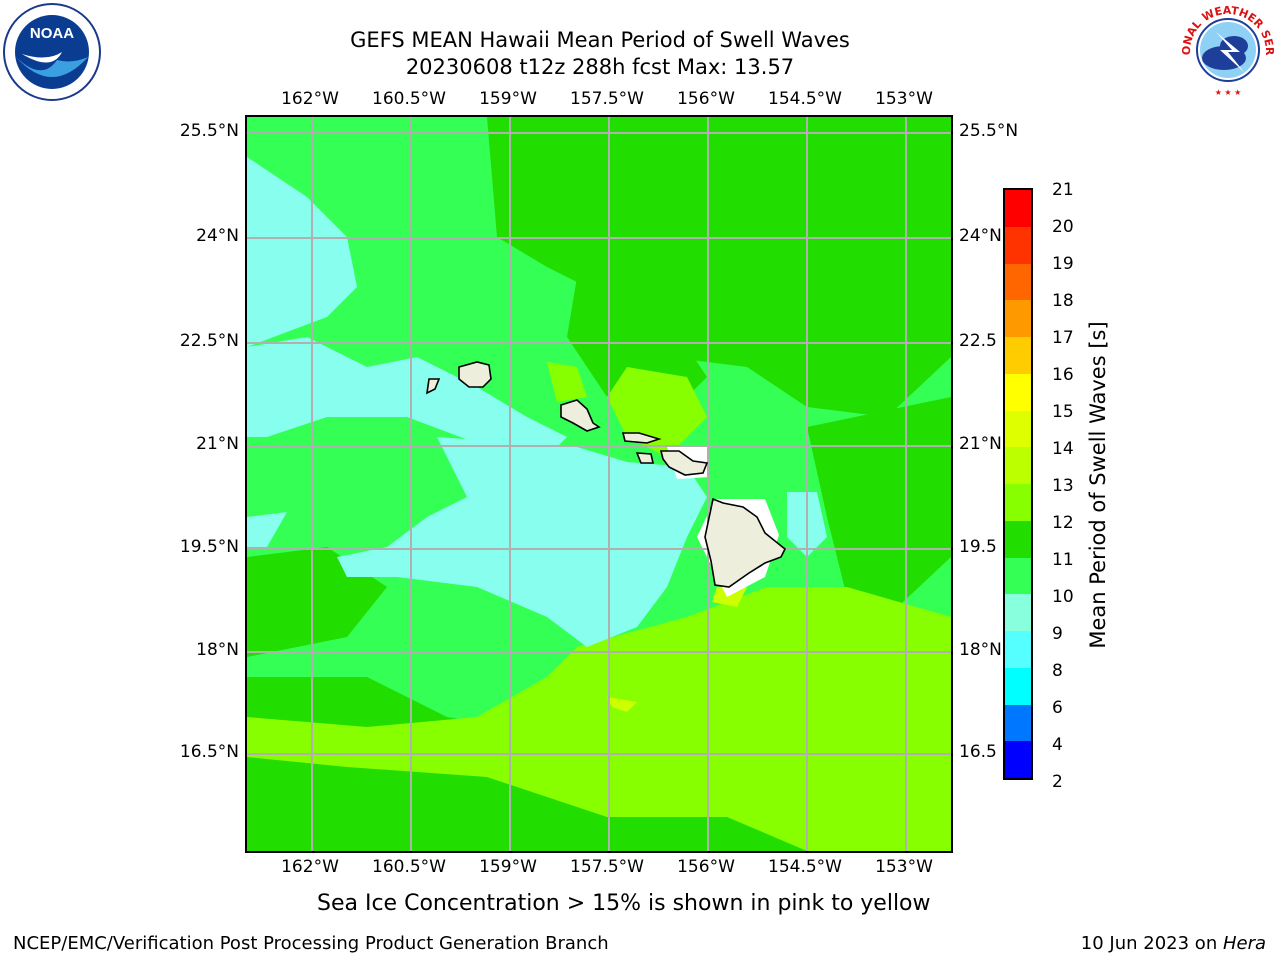 This screenshot has height=960, width=1280. Describe the element at coordinates (978, 341) in the screenshot. I see `lat-label: 22.5` at that location.